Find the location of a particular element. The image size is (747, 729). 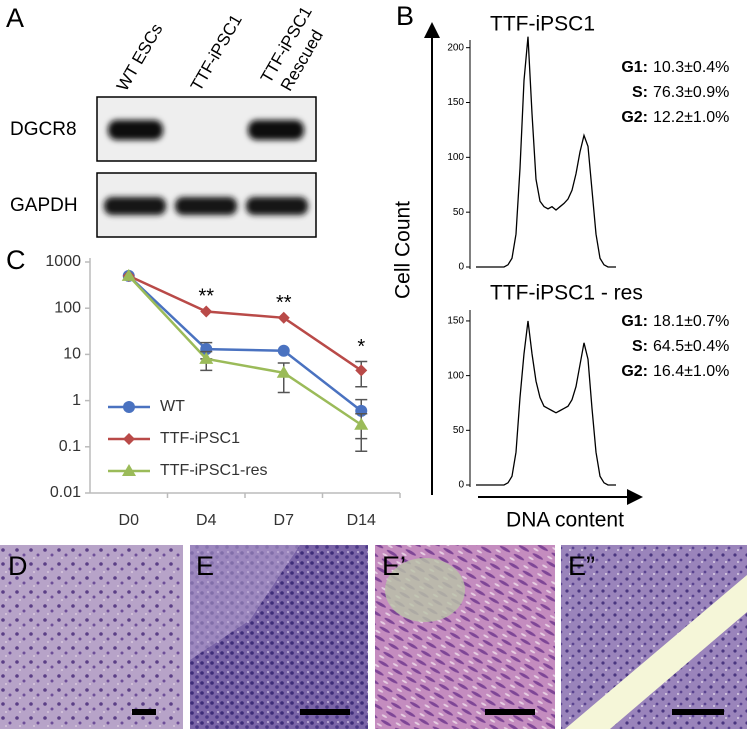

y-tick-label: 200 is located at coordinates (455, 47).